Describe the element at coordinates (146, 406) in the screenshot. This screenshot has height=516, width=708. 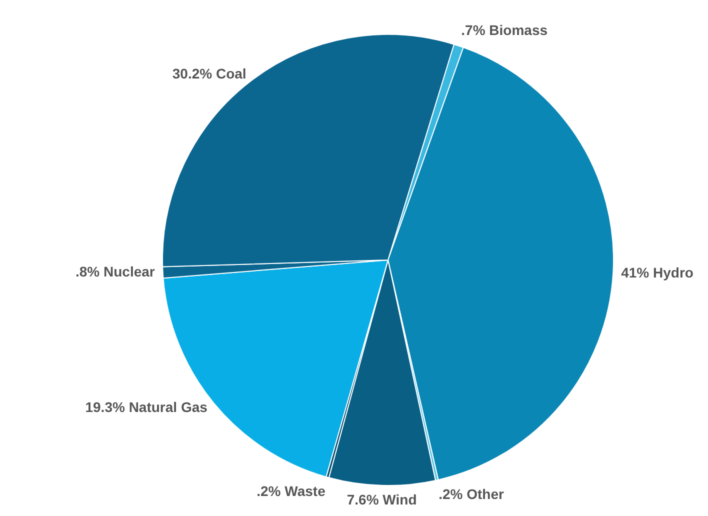
I see `slice-label: 19.3% Natural Gas` at that location.